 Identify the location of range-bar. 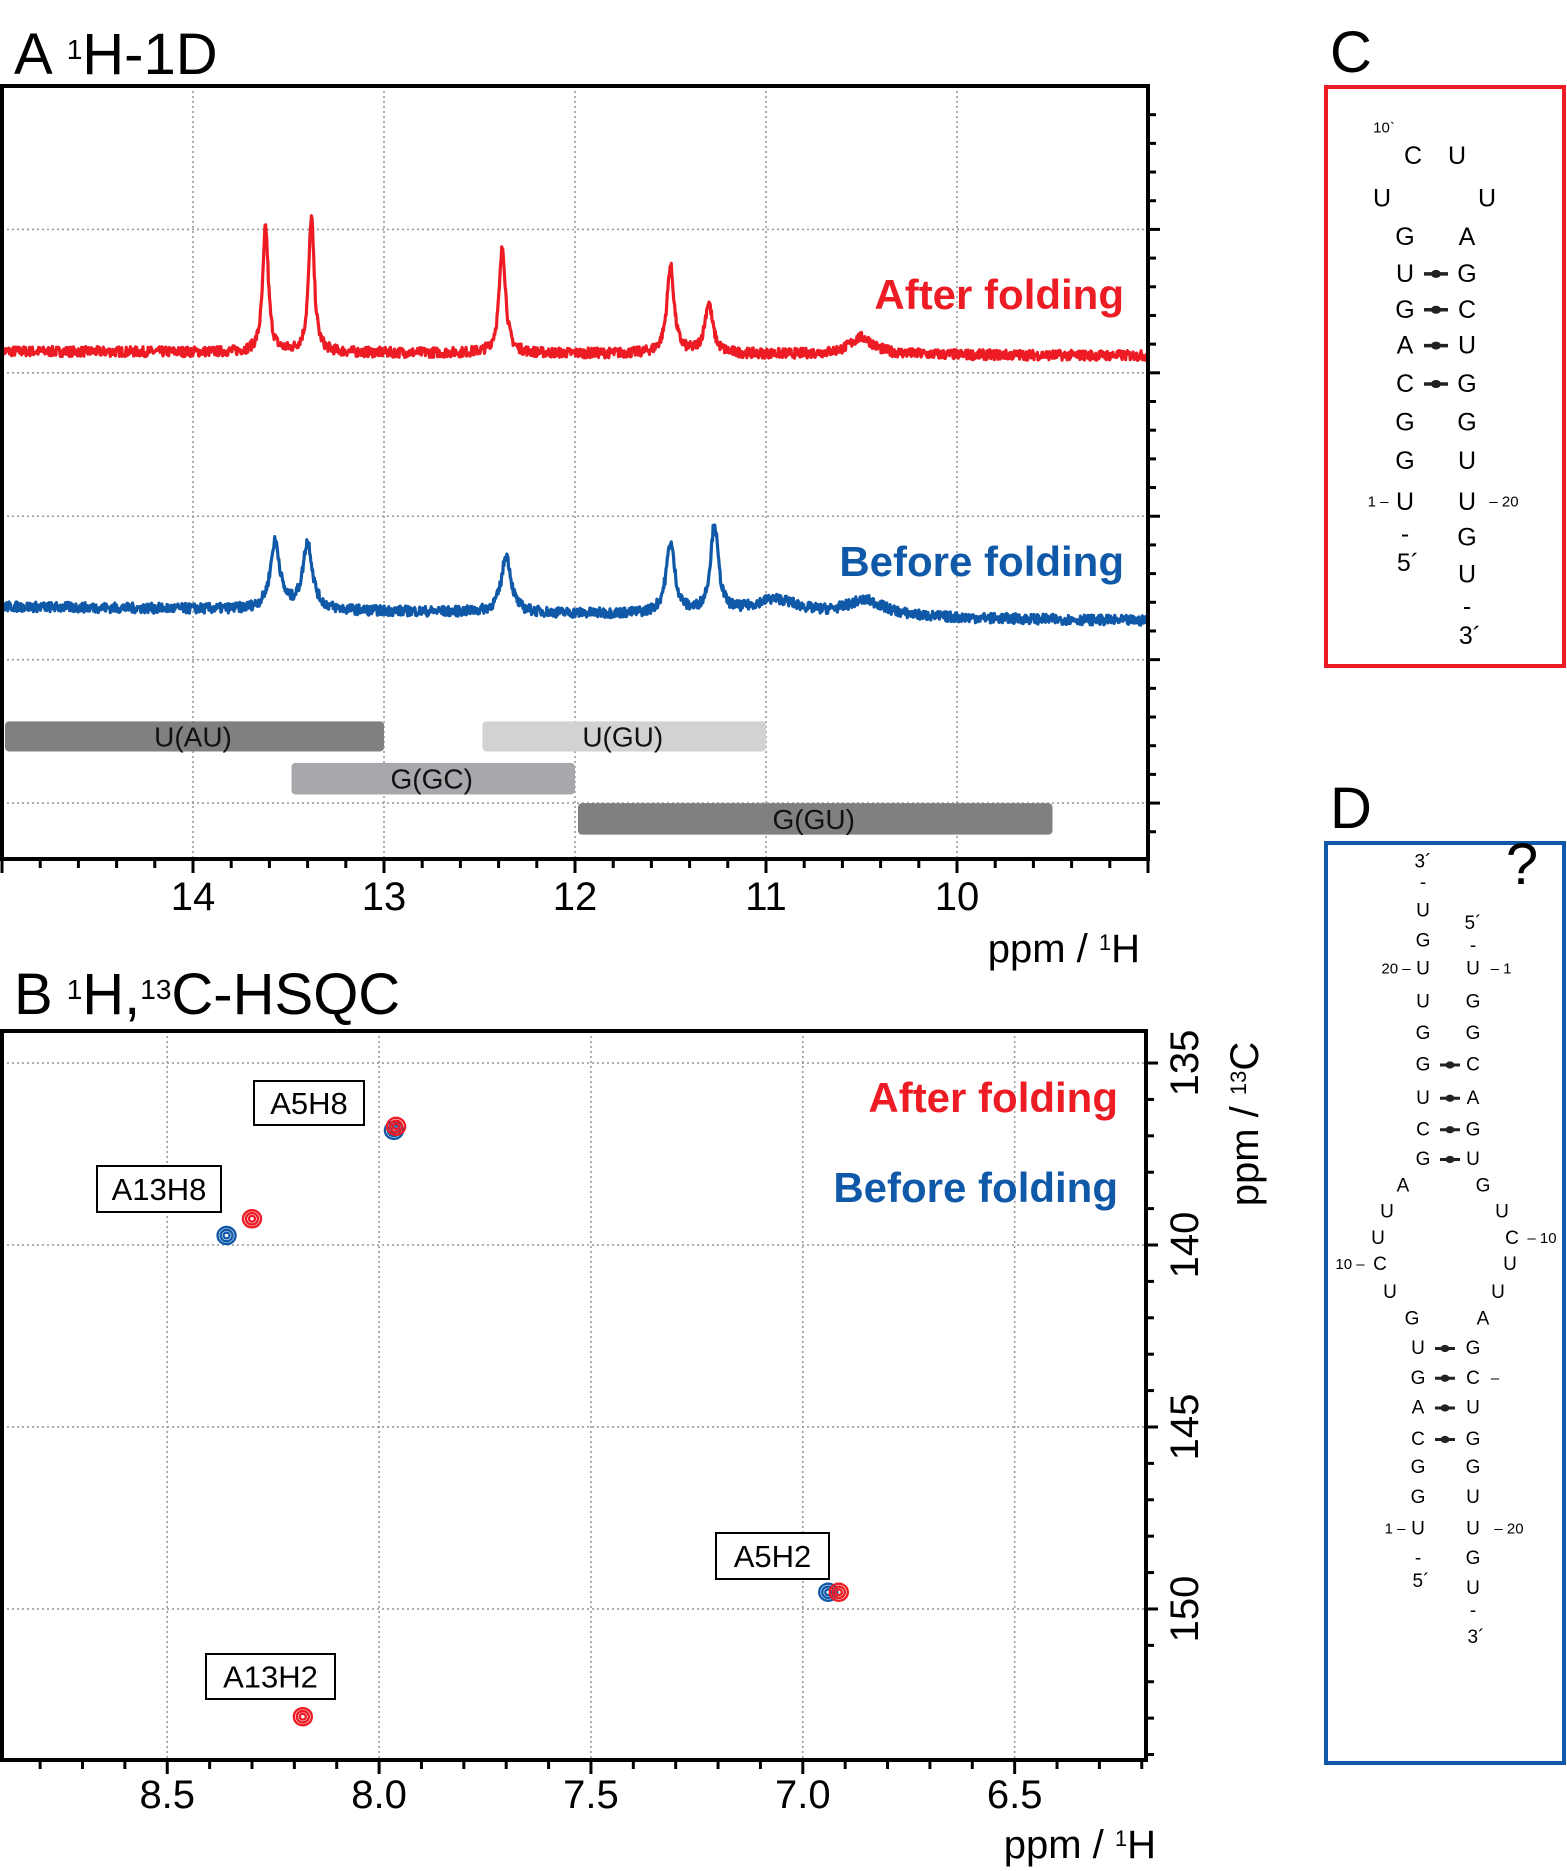
(194, 736).